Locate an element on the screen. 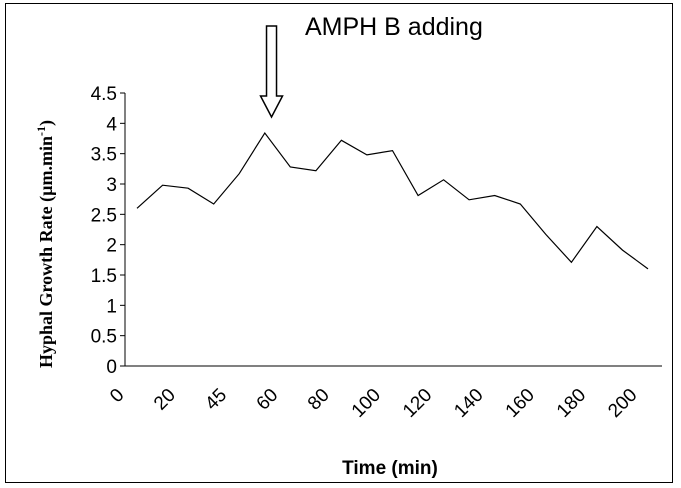 This screenshot has width=681, height=488. x-tick-label: 160 is located at coordinates (520, 403).